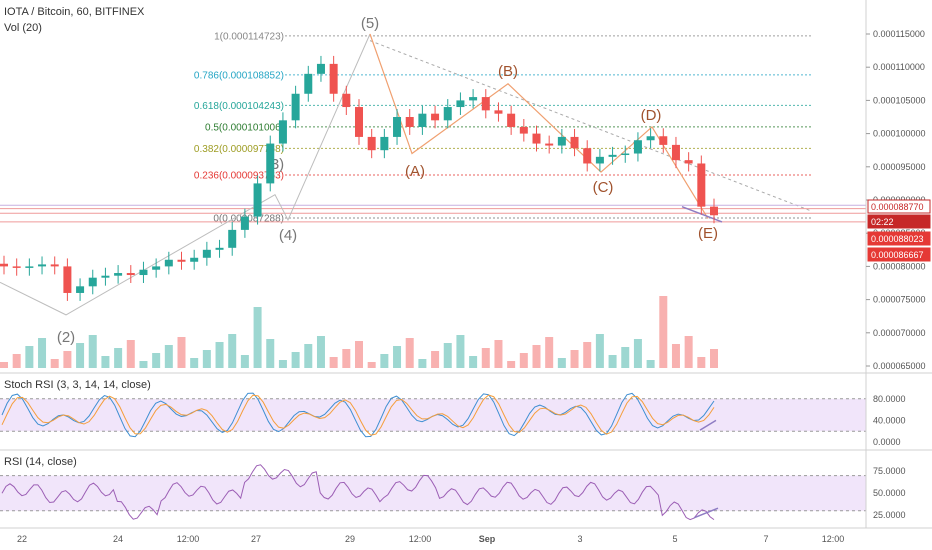  Describe the element at coordinates (256, 539) in the screenshot. I see `time-tick-label: 27` at that location.